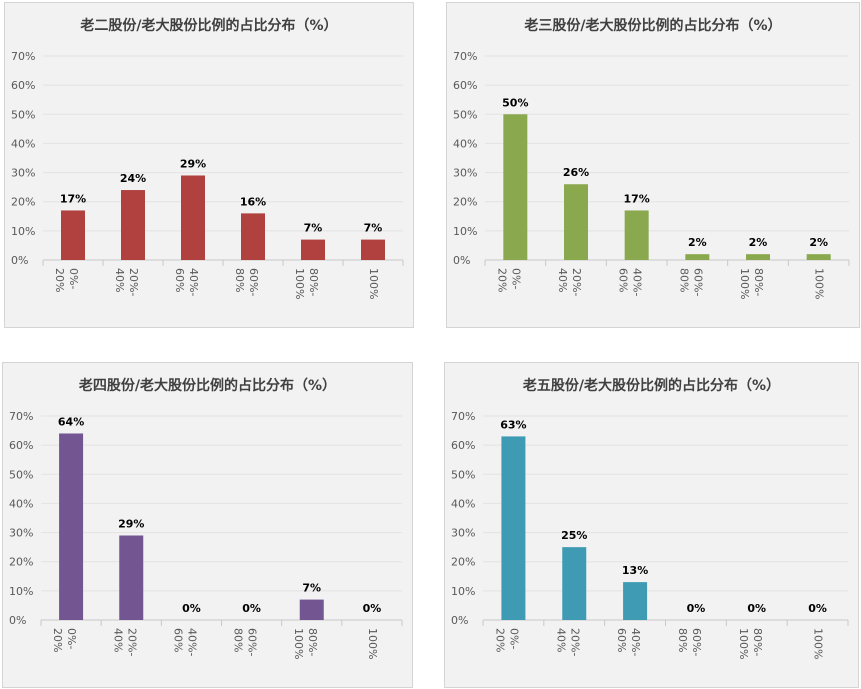  I want to click on data-label: 64%, so click(71, 421).